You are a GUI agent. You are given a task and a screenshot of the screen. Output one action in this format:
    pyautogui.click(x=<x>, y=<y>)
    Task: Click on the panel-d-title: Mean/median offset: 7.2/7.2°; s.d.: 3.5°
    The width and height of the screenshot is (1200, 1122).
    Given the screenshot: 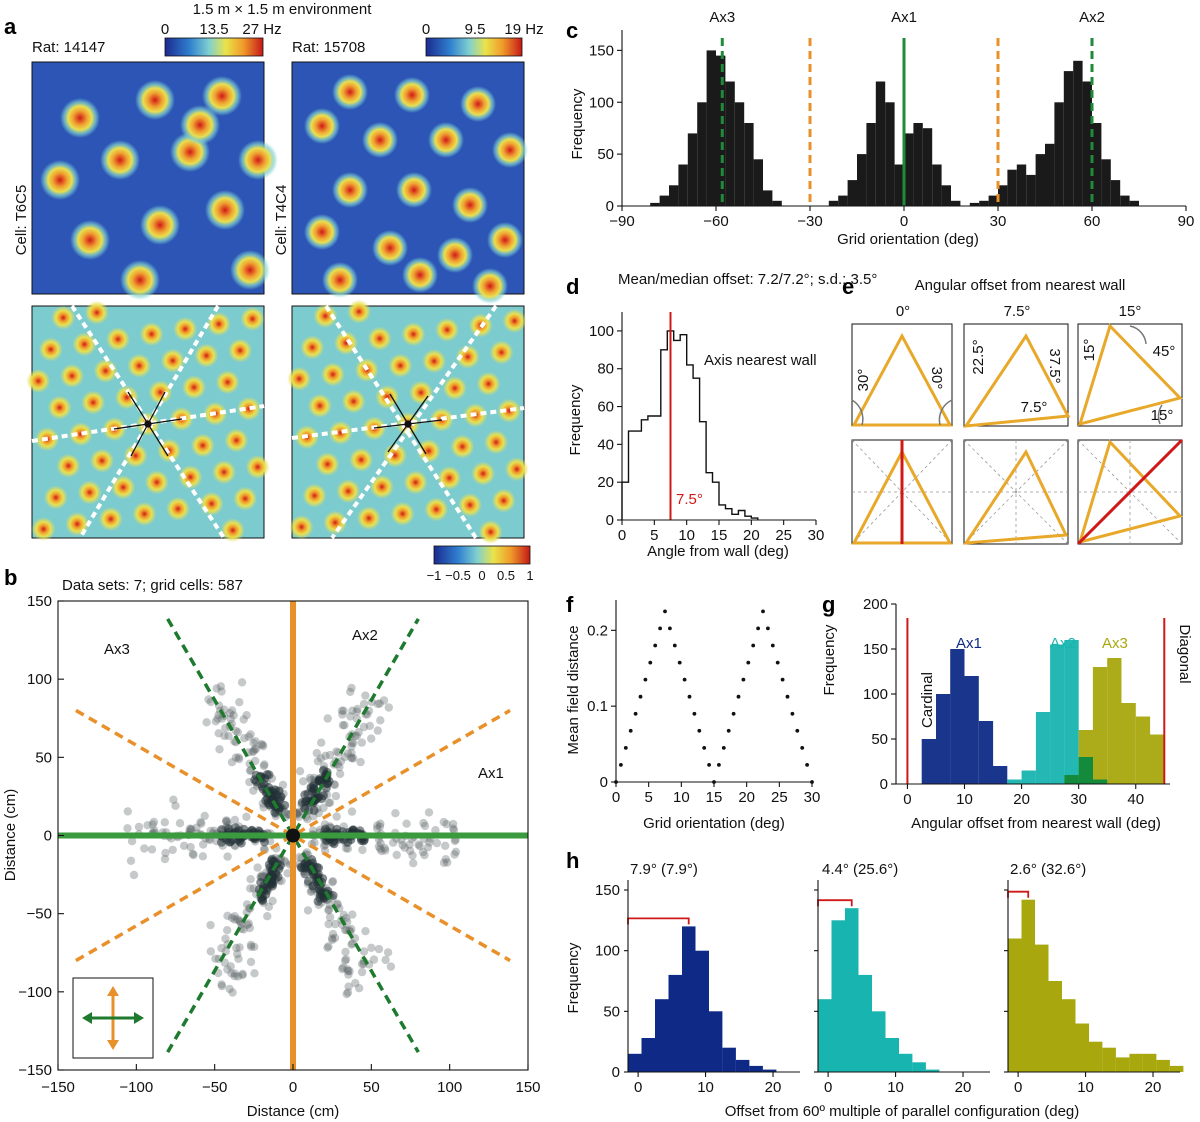 What is the action you would take?
    pyautogui.click(x=747, y=279)
    